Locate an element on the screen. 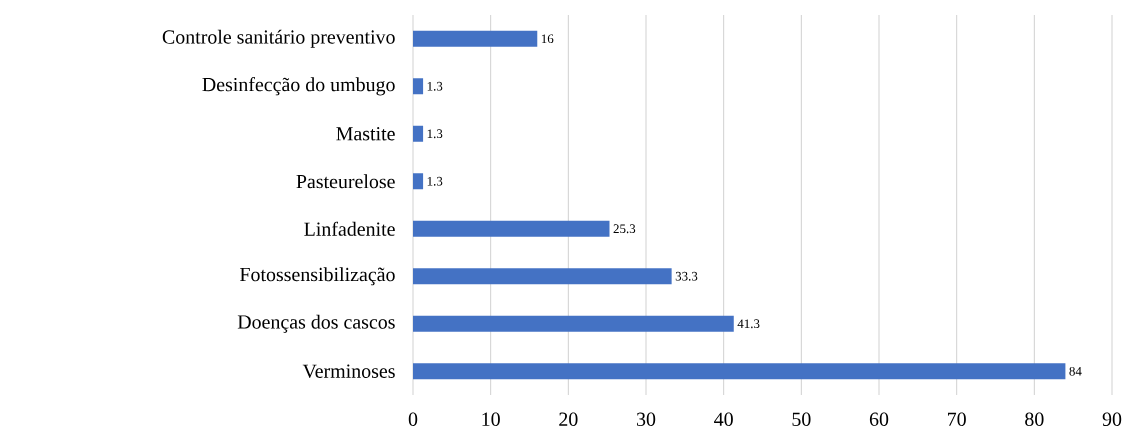  x-tick-label: 10 is located at coordinates (491, 419).